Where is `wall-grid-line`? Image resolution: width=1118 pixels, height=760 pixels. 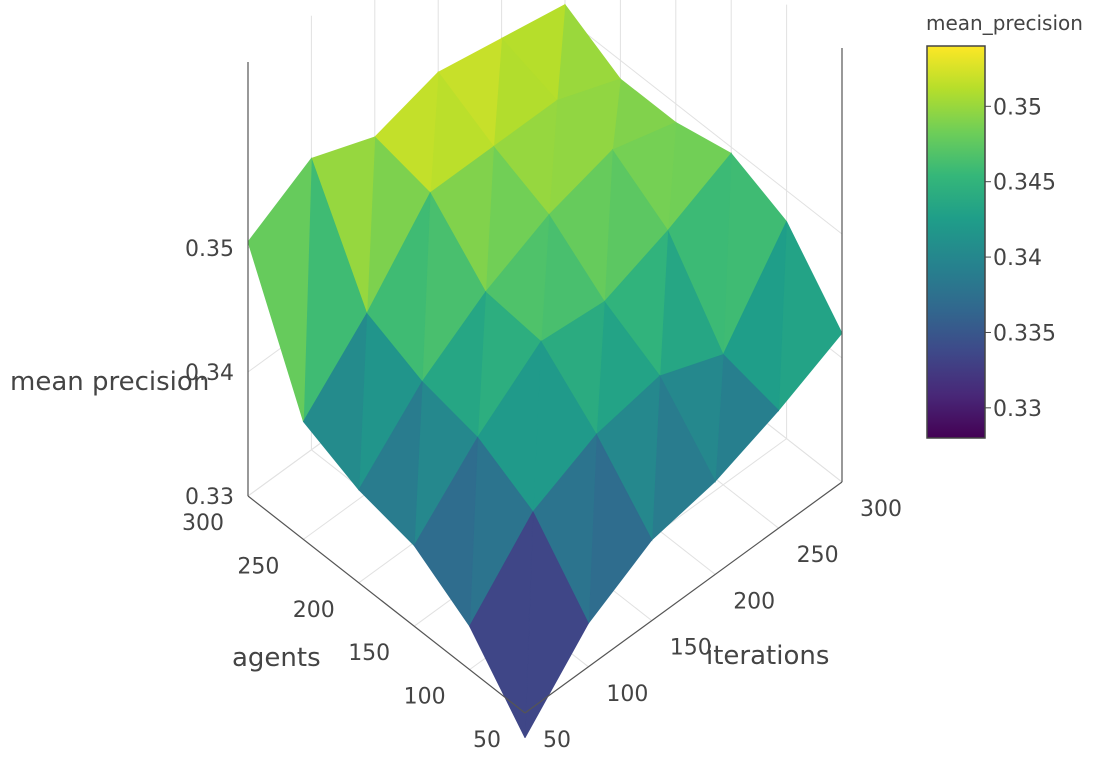 wall-grid-line is located at coordinates (703, 125).